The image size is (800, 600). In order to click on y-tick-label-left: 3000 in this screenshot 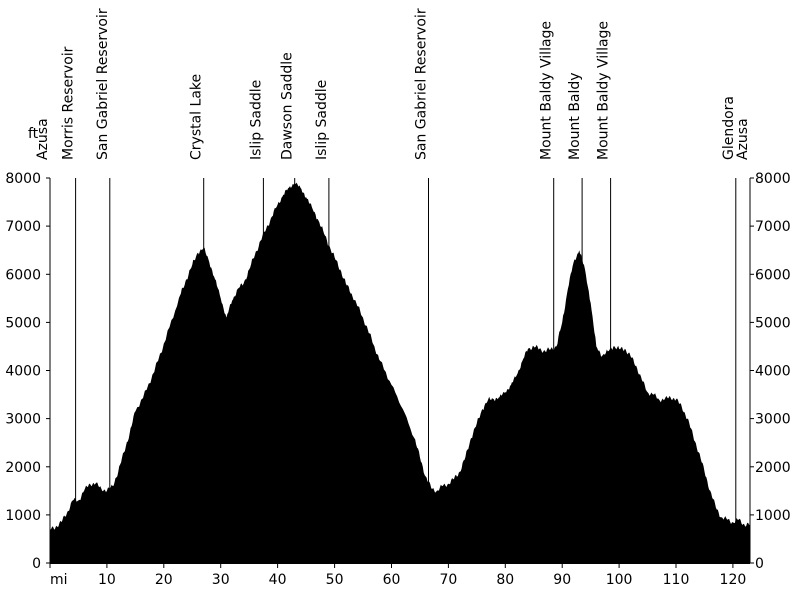, I will do `click(23, 420)`.